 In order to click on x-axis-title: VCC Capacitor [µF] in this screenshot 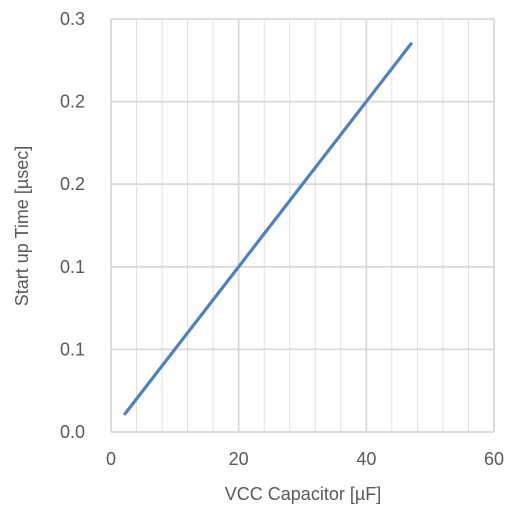, I will do `click(303, 494)`.